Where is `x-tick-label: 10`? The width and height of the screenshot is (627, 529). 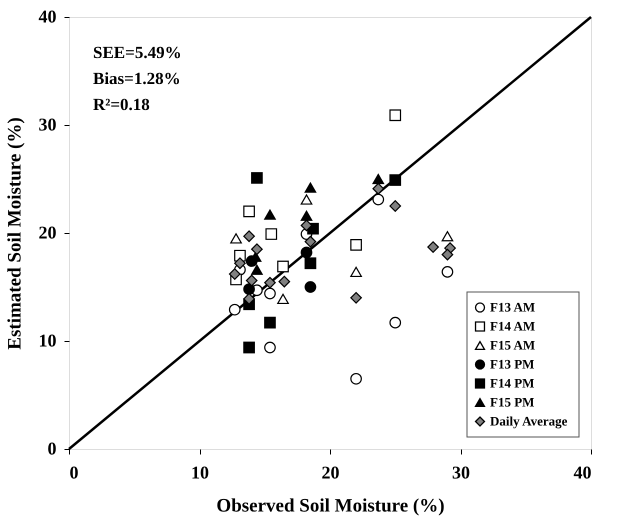
x-tick-label: 10 is located at coordinates (200, 472).